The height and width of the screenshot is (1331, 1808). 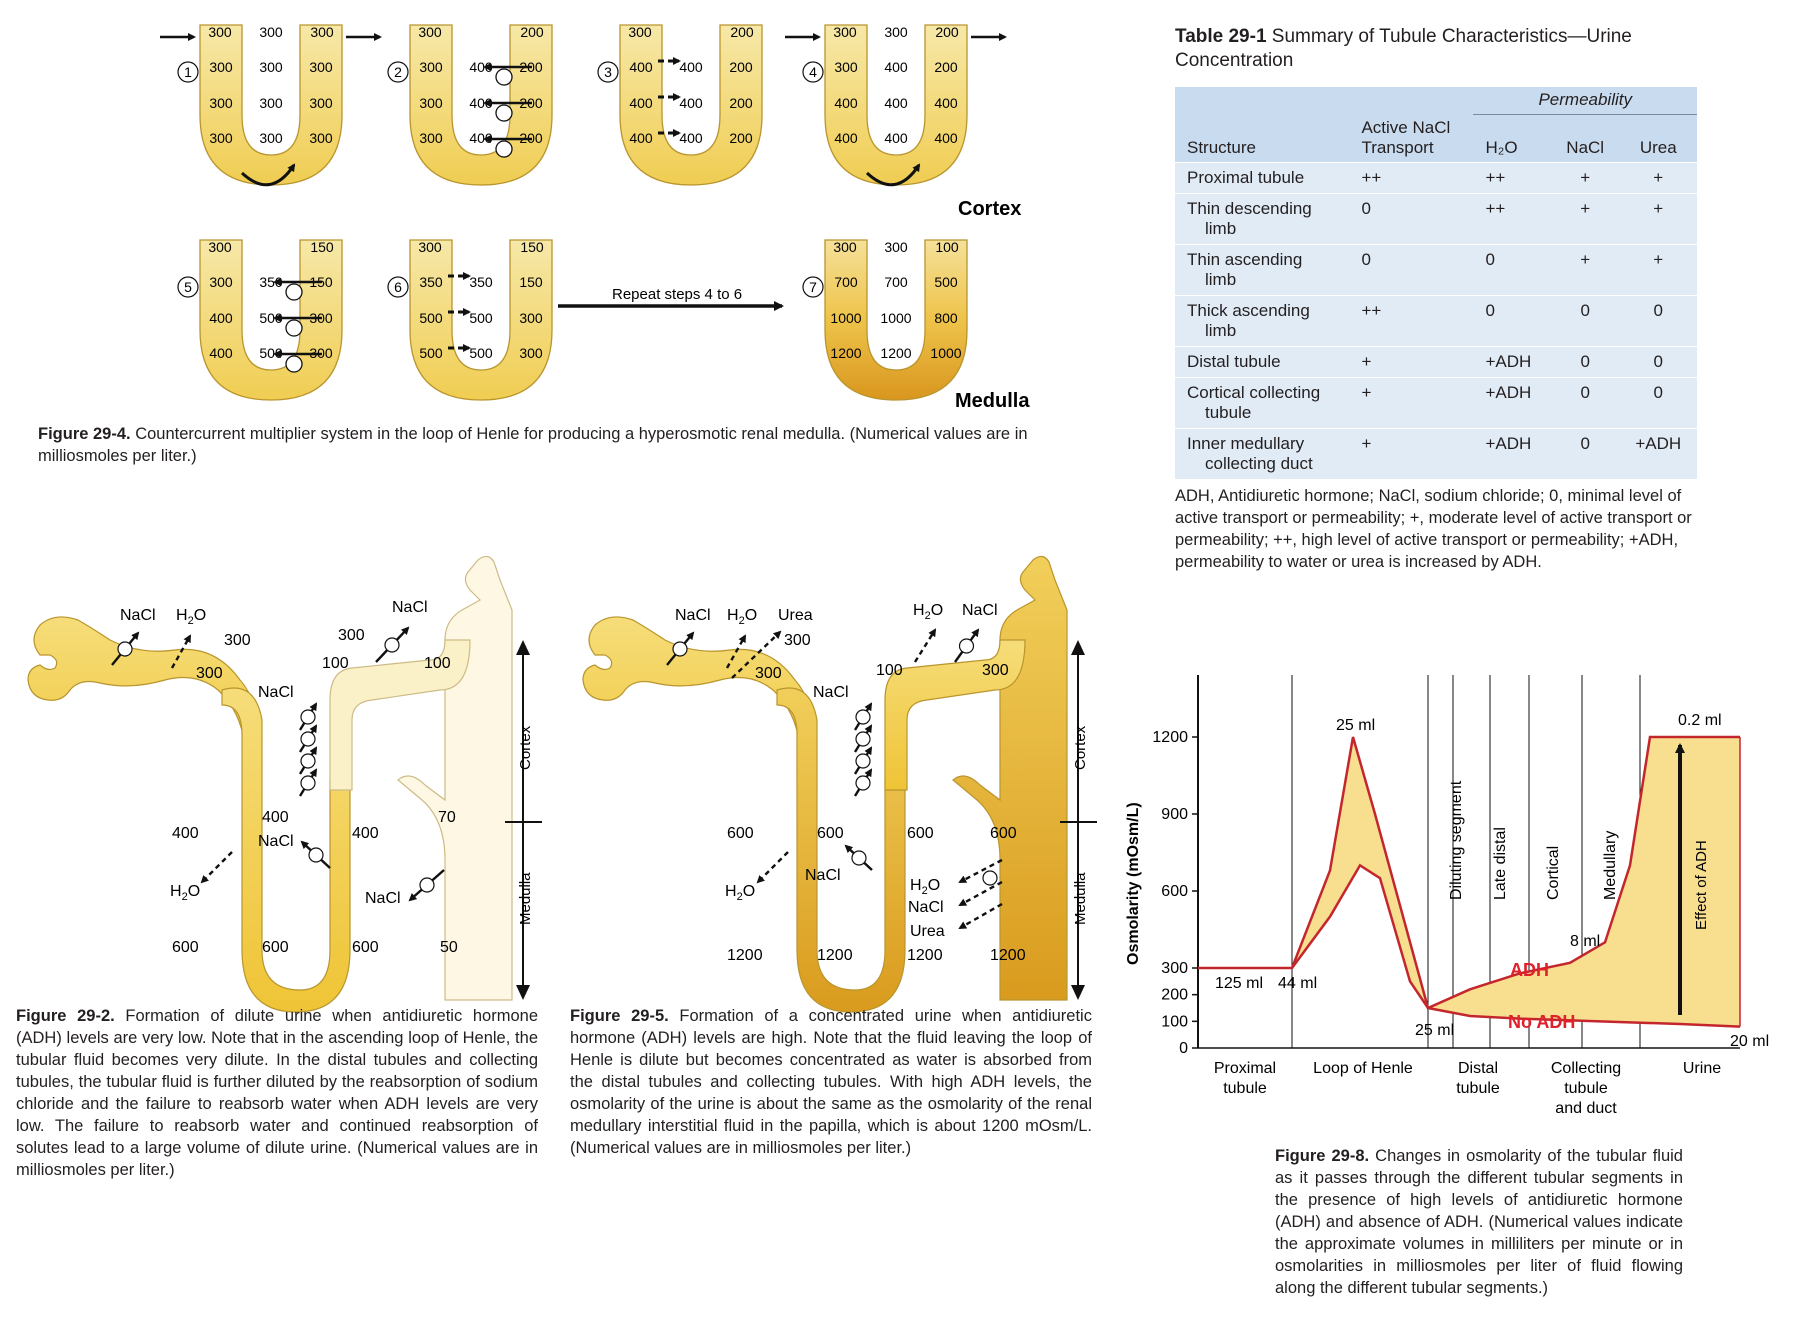 What do you see at coordinates (268, 175) in the screenshot?
I see `flow-arrow` at bounding box center [268, 175].